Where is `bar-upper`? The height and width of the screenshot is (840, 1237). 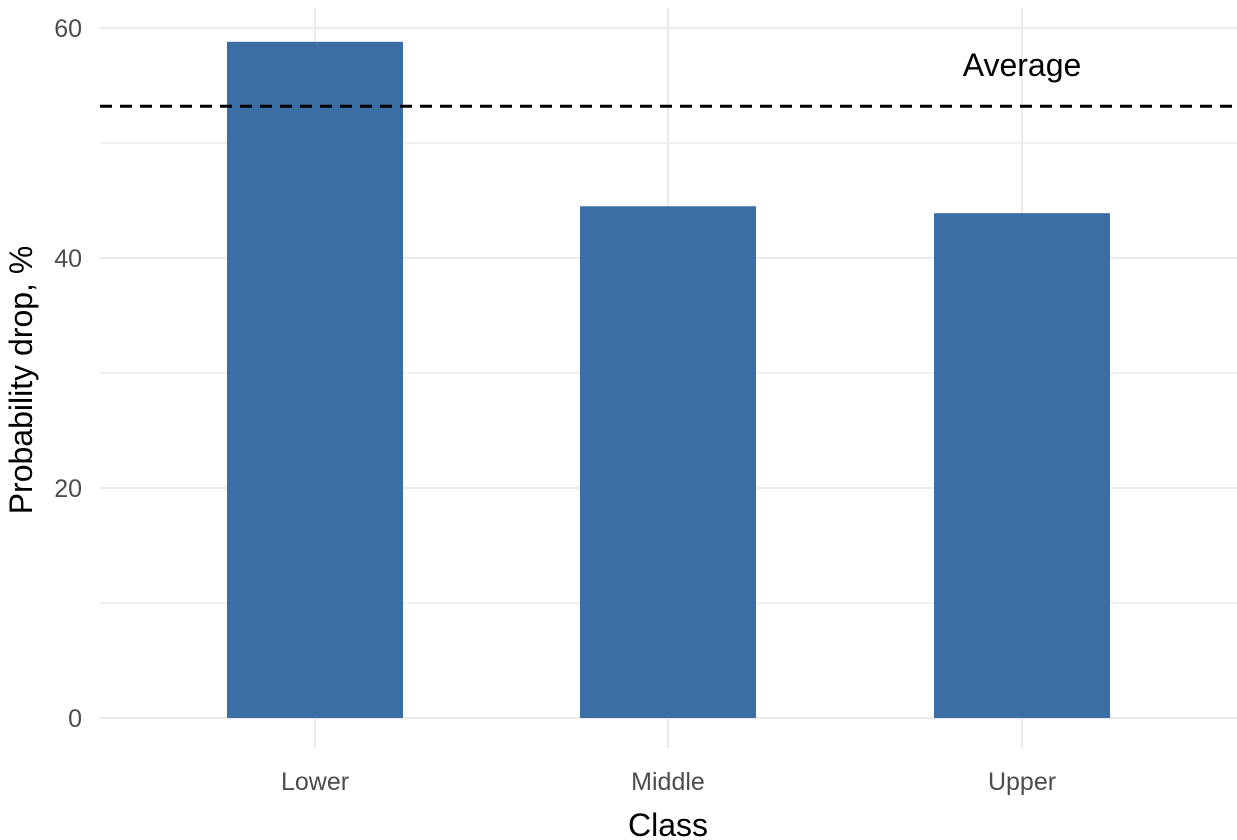
bar-upper is located at coordinates (1022, 465).